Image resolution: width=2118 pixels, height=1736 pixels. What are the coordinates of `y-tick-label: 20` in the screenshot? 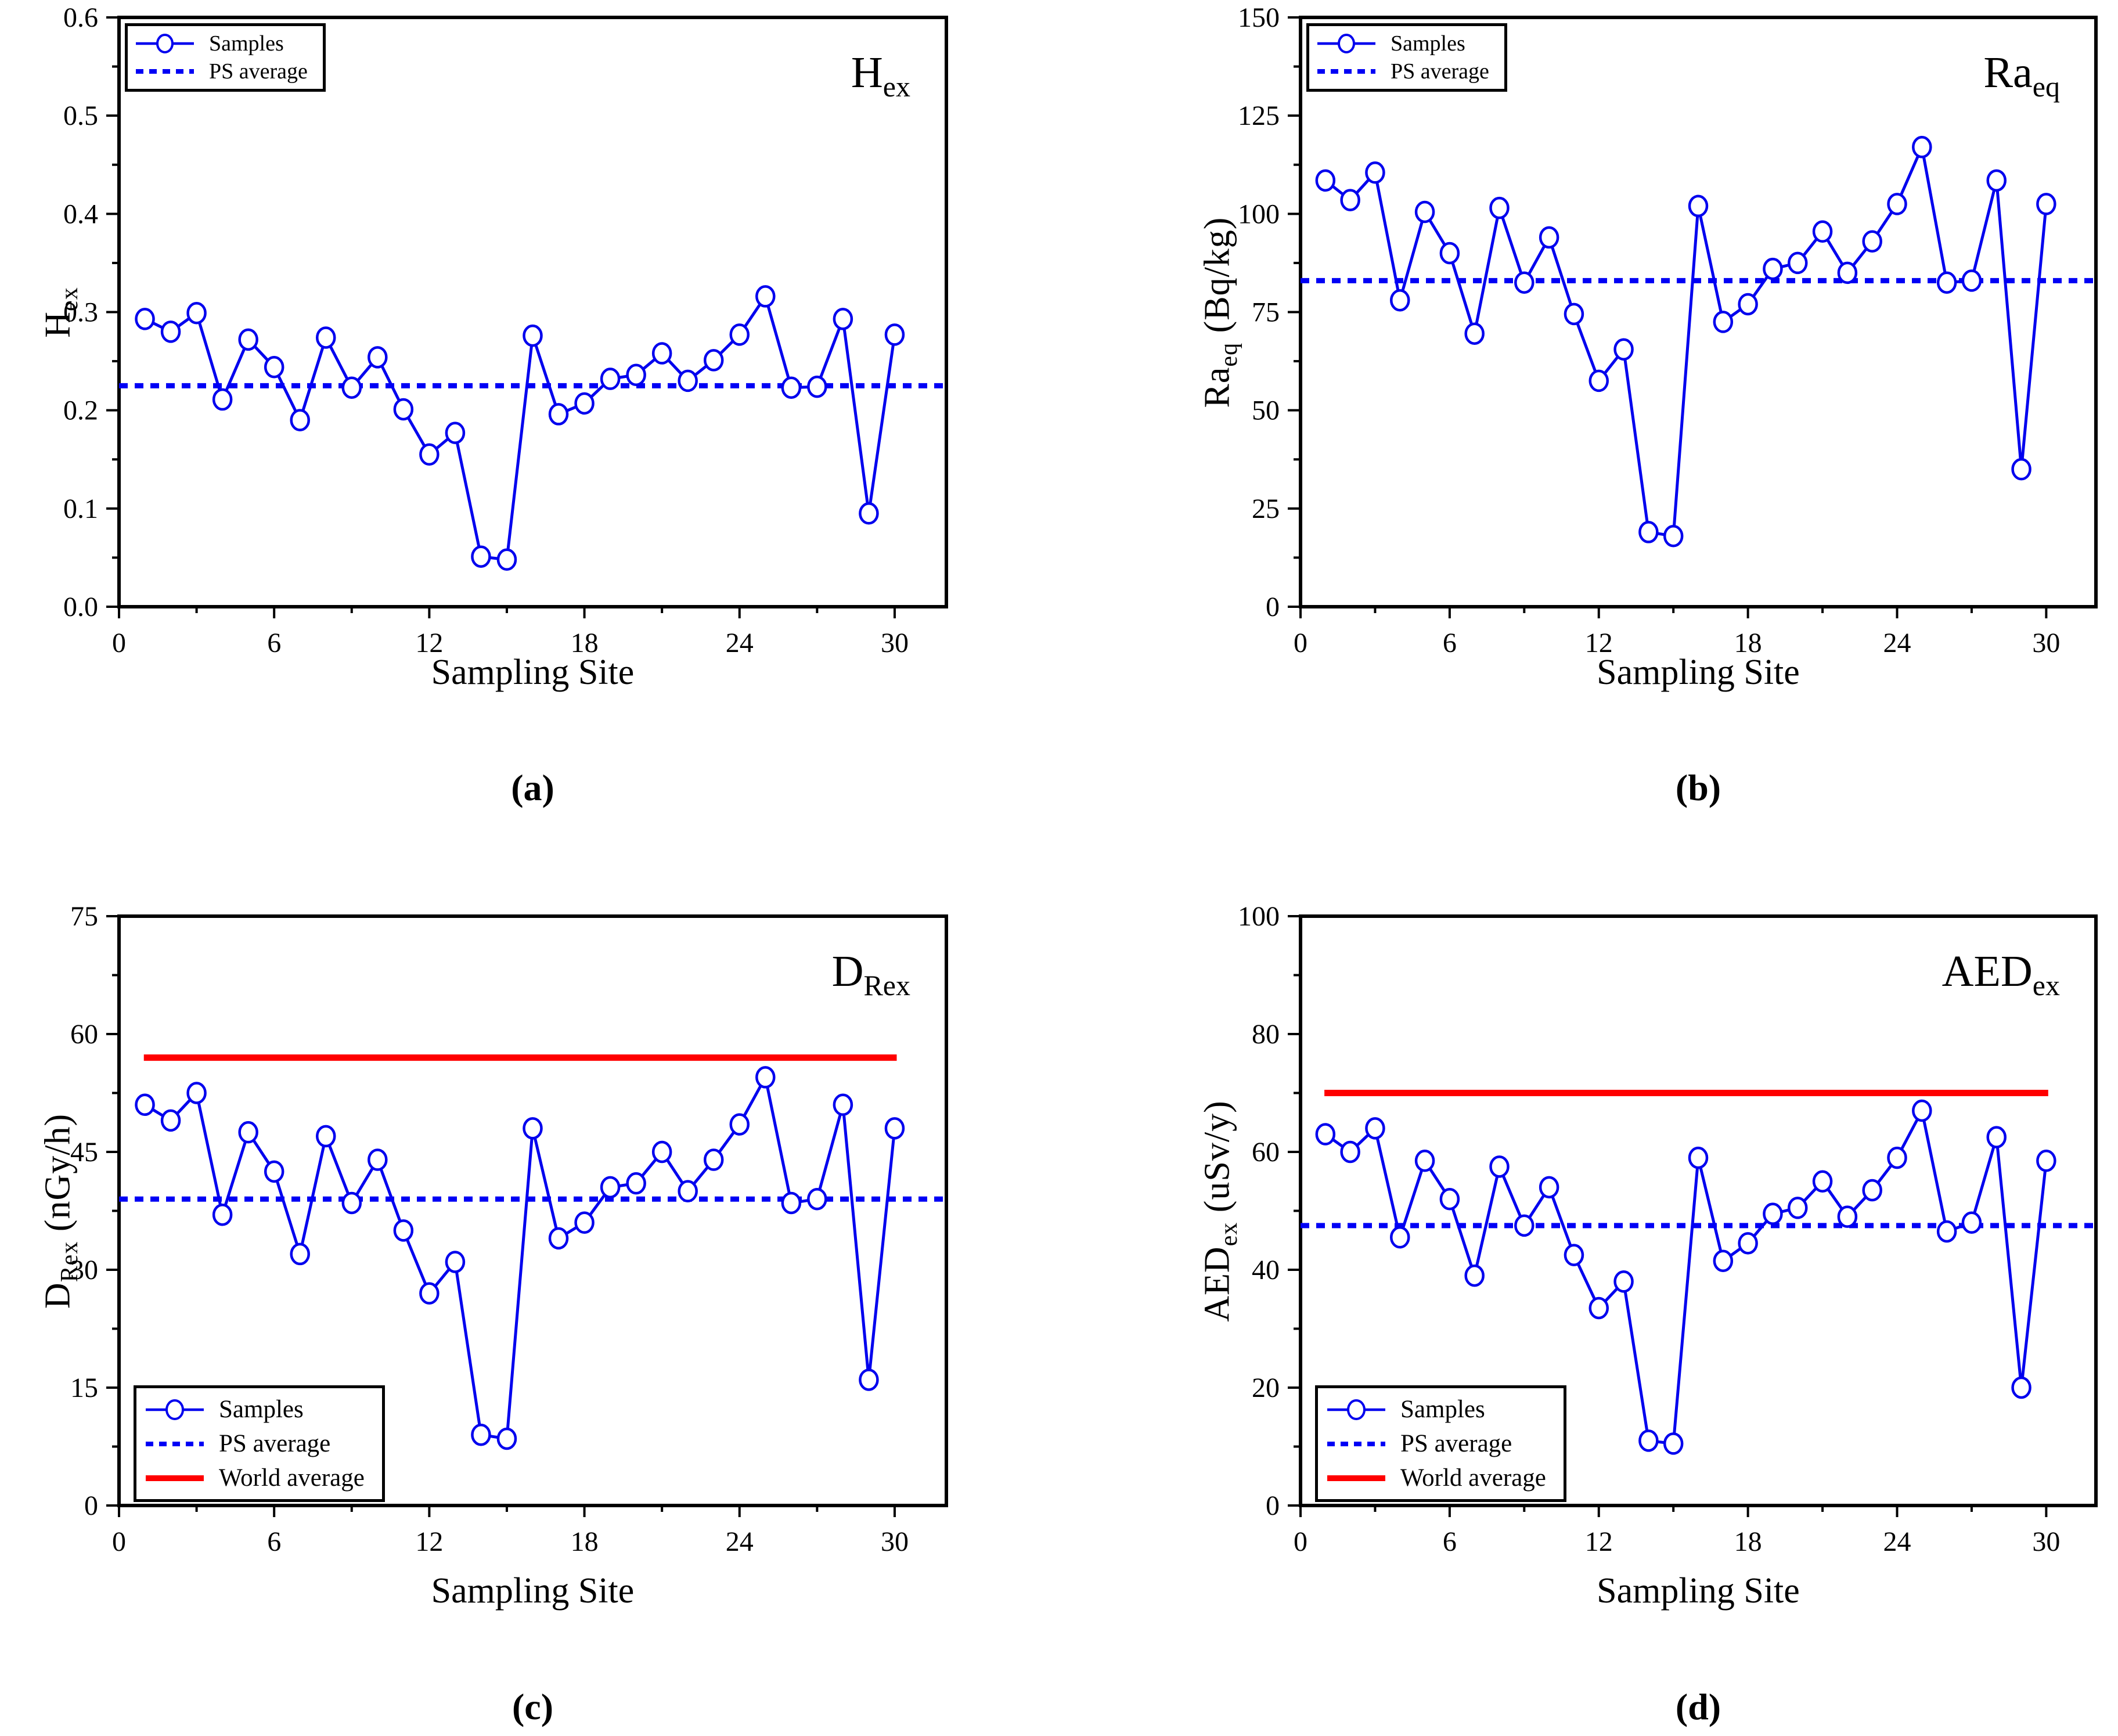 It's located at (1266, 1388).